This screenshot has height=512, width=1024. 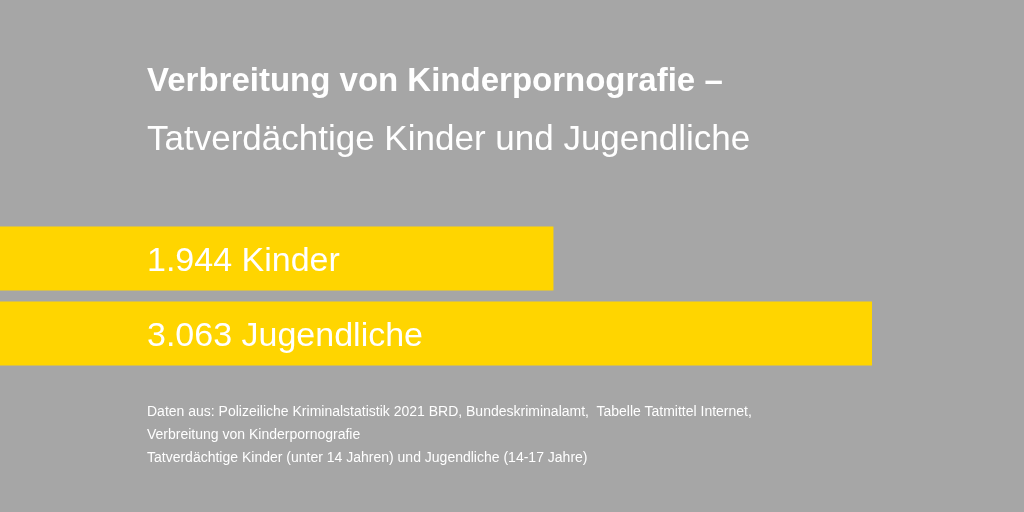 What do you see at coordinates (367, 457) in the screenshot?
I see `text: Tatverdächtige Kinder (unter 14 Jahren) und Jugendliche (14-17 Jahre)` at bounding box center [367, 457].